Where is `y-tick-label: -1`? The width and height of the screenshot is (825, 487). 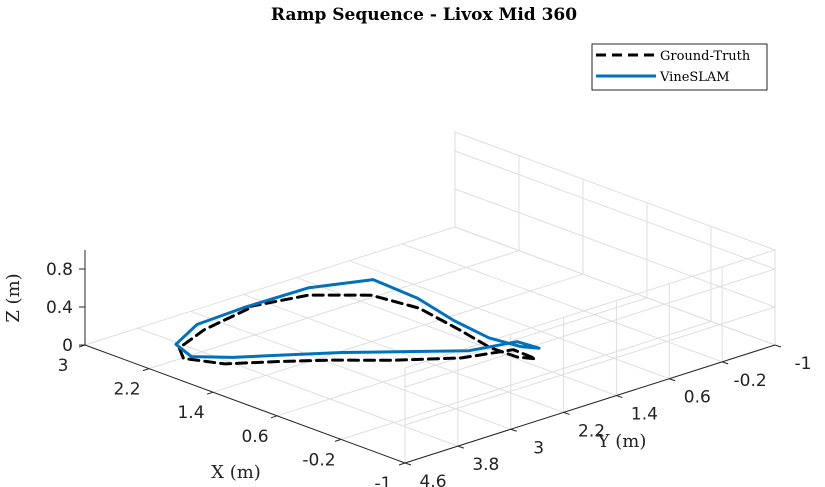
y-tick-label: -1 is located at coordinates (803, 364).